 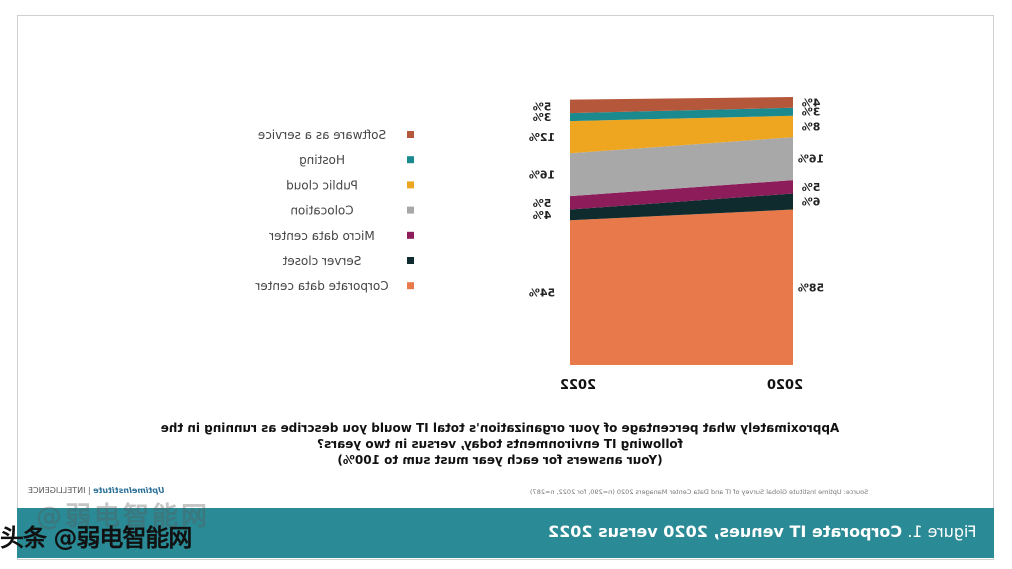 I want to click on legend-label-public-cloud: Public cloud, so click(x=322, y=185).